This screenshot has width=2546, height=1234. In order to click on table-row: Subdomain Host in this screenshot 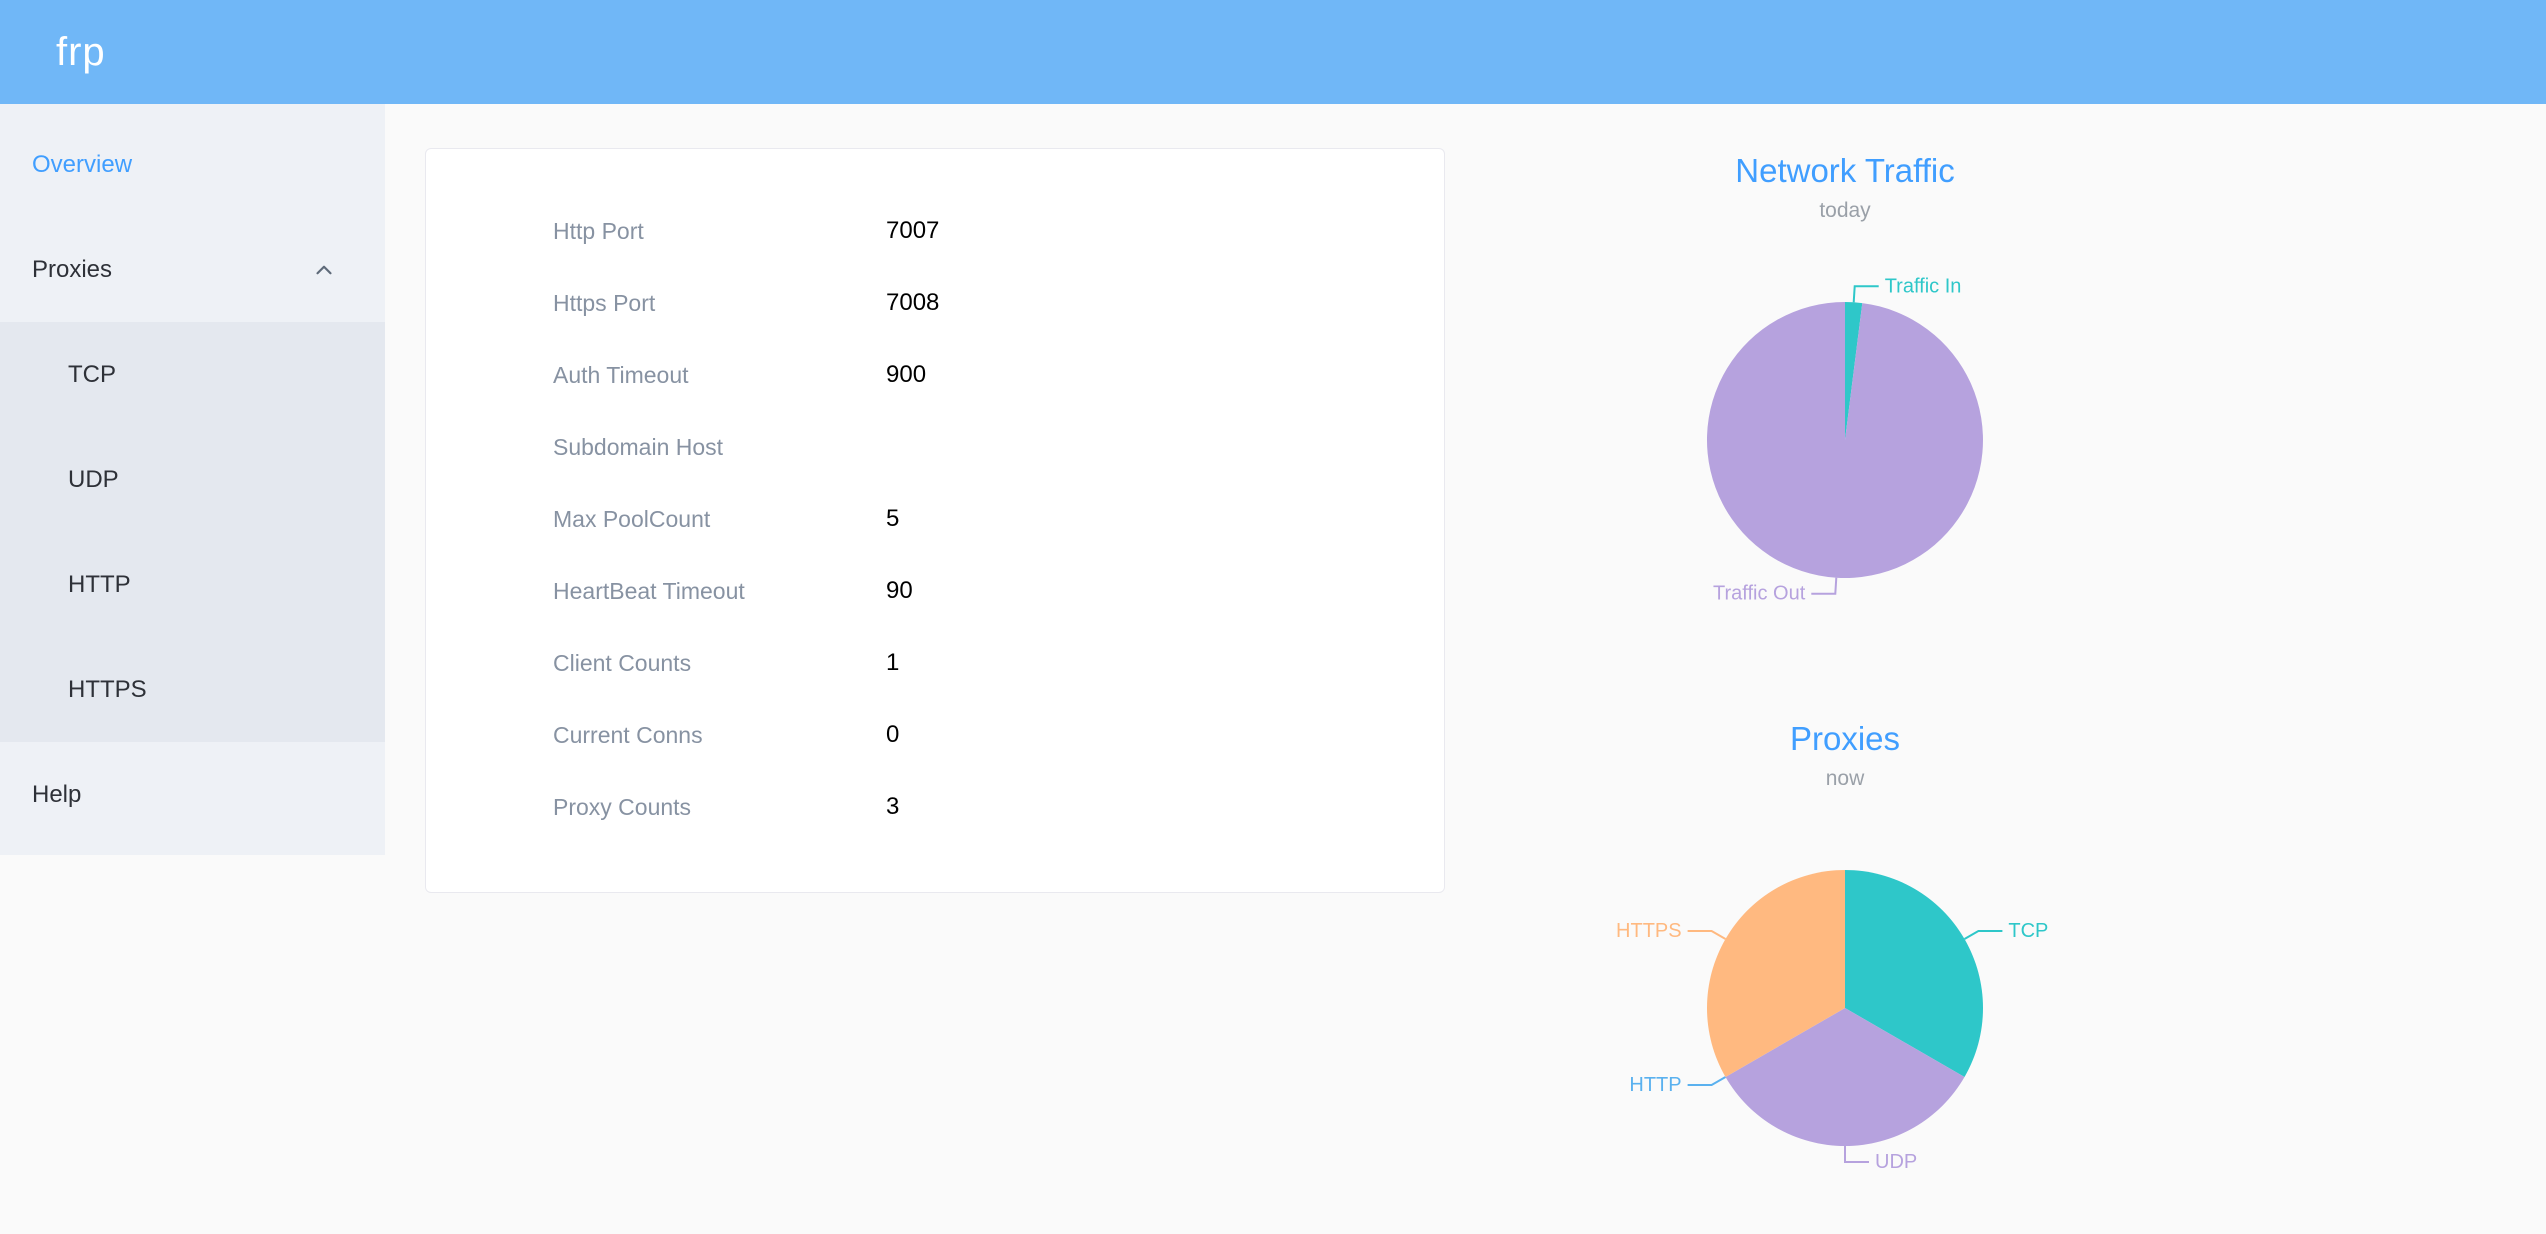, I will do `click(935, 447)`.